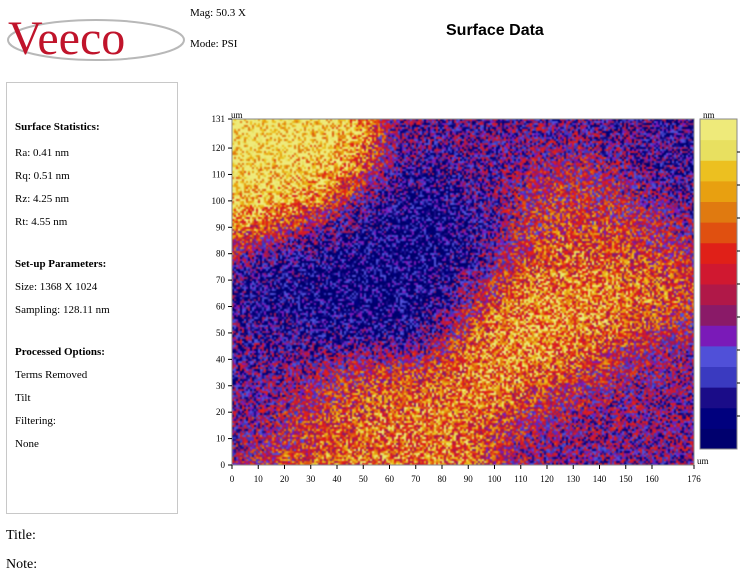 The height and width of the screenshot is (578, 746). What do you see at coordinates (221, 412) in the screenshot?
I see `y-tick-label: 20` at bounding box center [221, 412].